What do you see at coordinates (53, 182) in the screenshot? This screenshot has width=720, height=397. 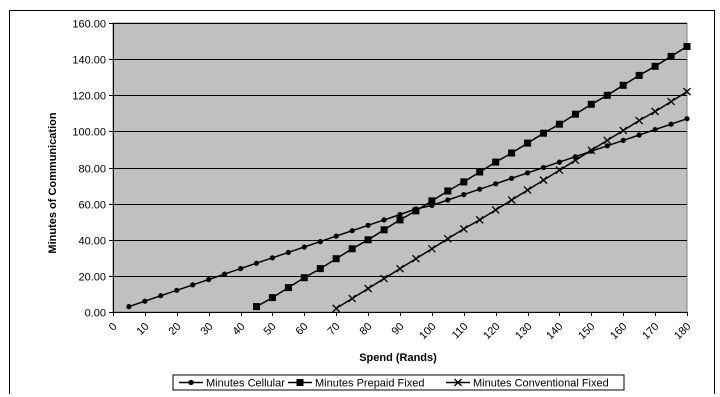 I see `y-axis-label: Minutes of Communication` at bounding box center [53, 182].